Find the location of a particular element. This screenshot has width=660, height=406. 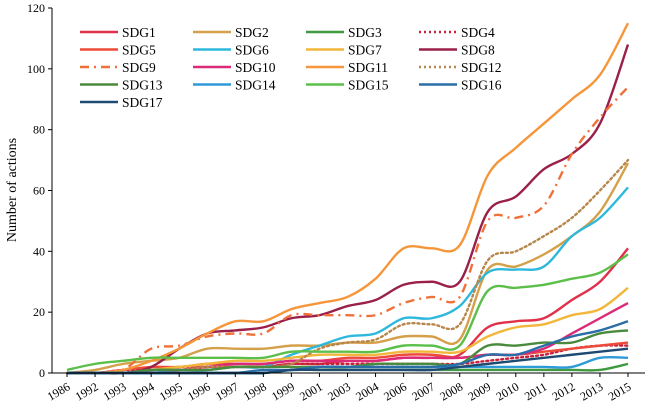

x-tick-label: 2007 is located at coordinates (423, 391).